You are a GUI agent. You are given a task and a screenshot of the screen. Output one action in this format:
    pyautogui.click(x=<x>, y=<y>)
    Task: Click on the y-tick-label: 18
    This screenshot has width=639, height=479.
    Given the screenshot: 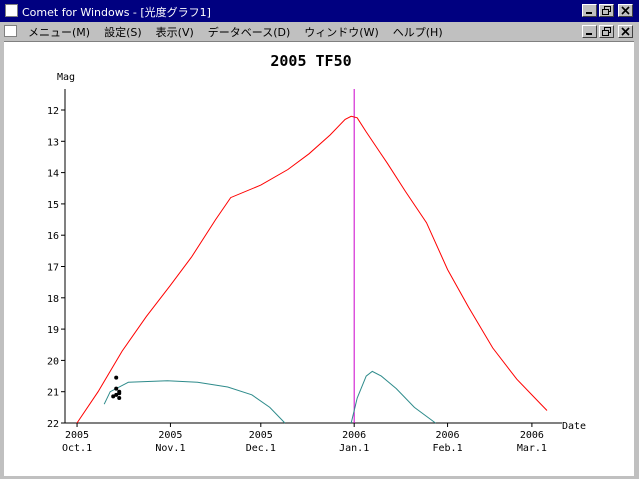 What is the action you would take?
    pyautogui.click(x=53, y=299)
    